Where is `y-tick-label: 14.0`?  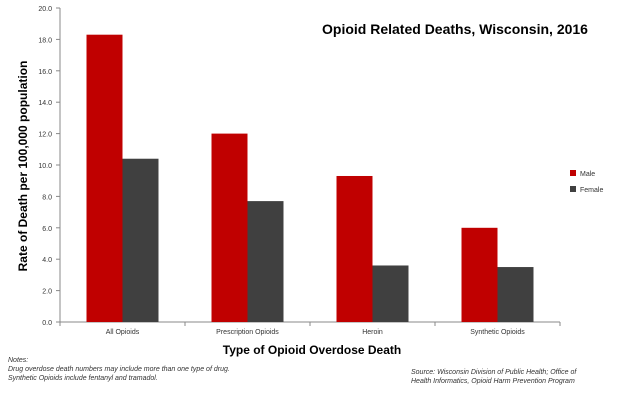
y-tick-label: 14.0 is located at coordinates (45, 103).